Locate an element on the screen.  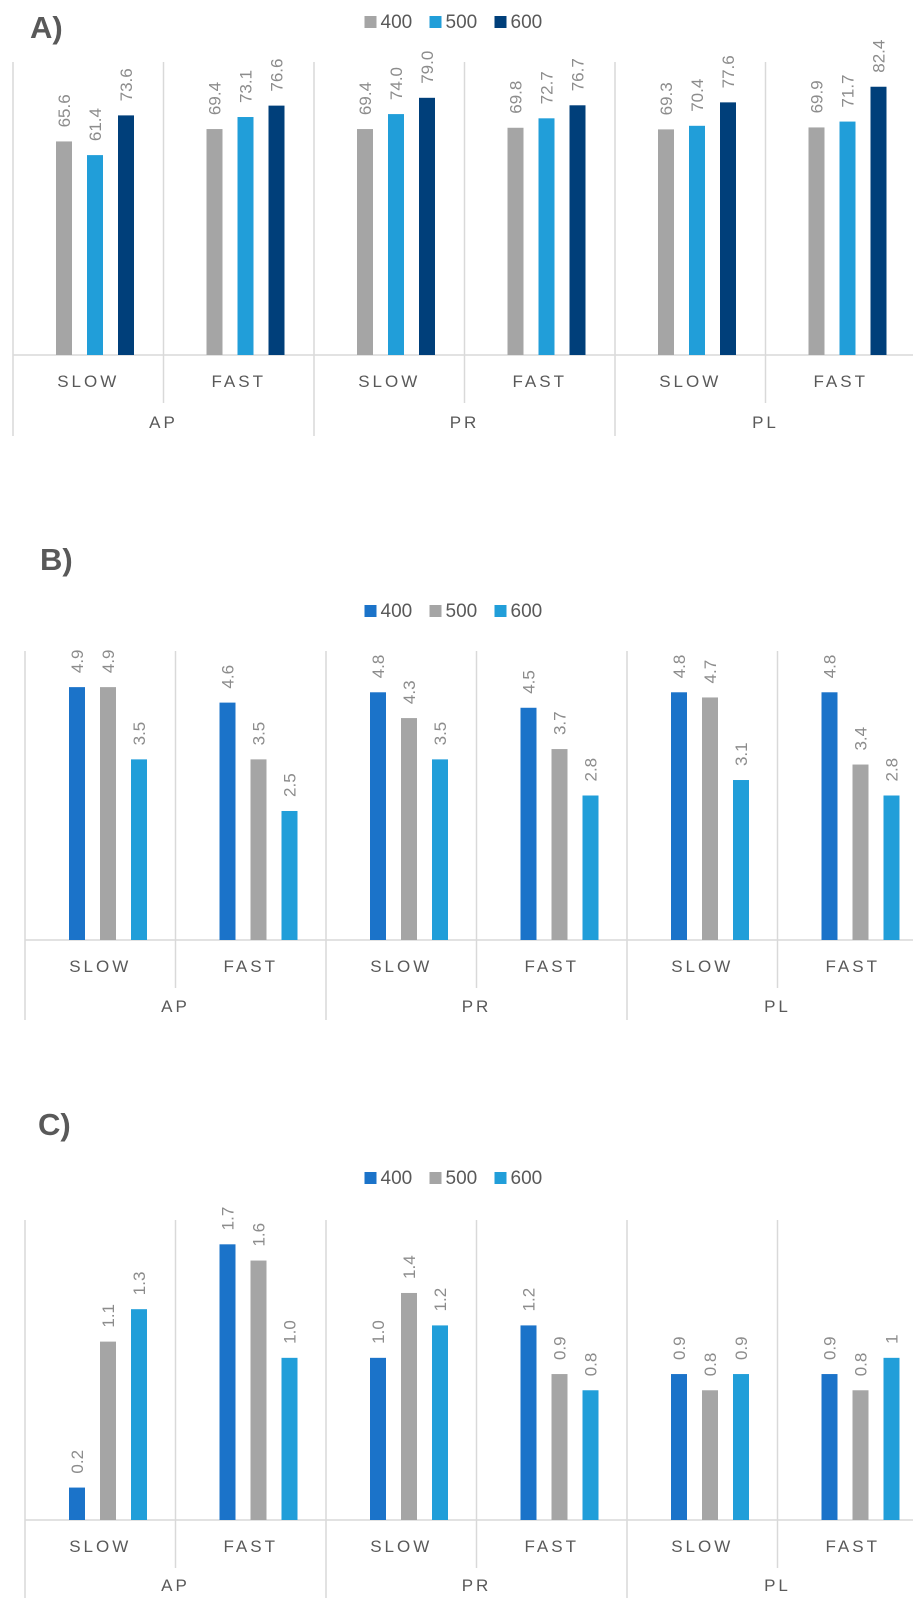
panel-b-label: B) is located at coordinates (56, 559).